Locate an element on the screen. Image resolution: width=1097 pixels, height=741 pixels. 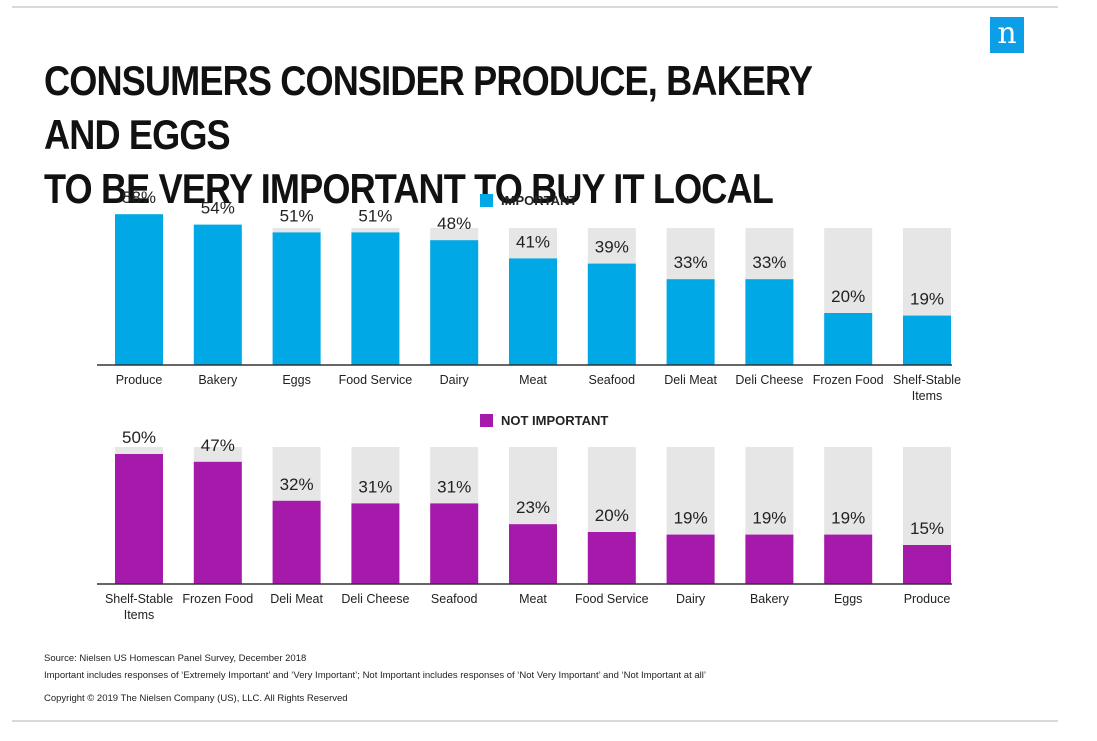
data-label: 48% is located at coordinates (454, 223).